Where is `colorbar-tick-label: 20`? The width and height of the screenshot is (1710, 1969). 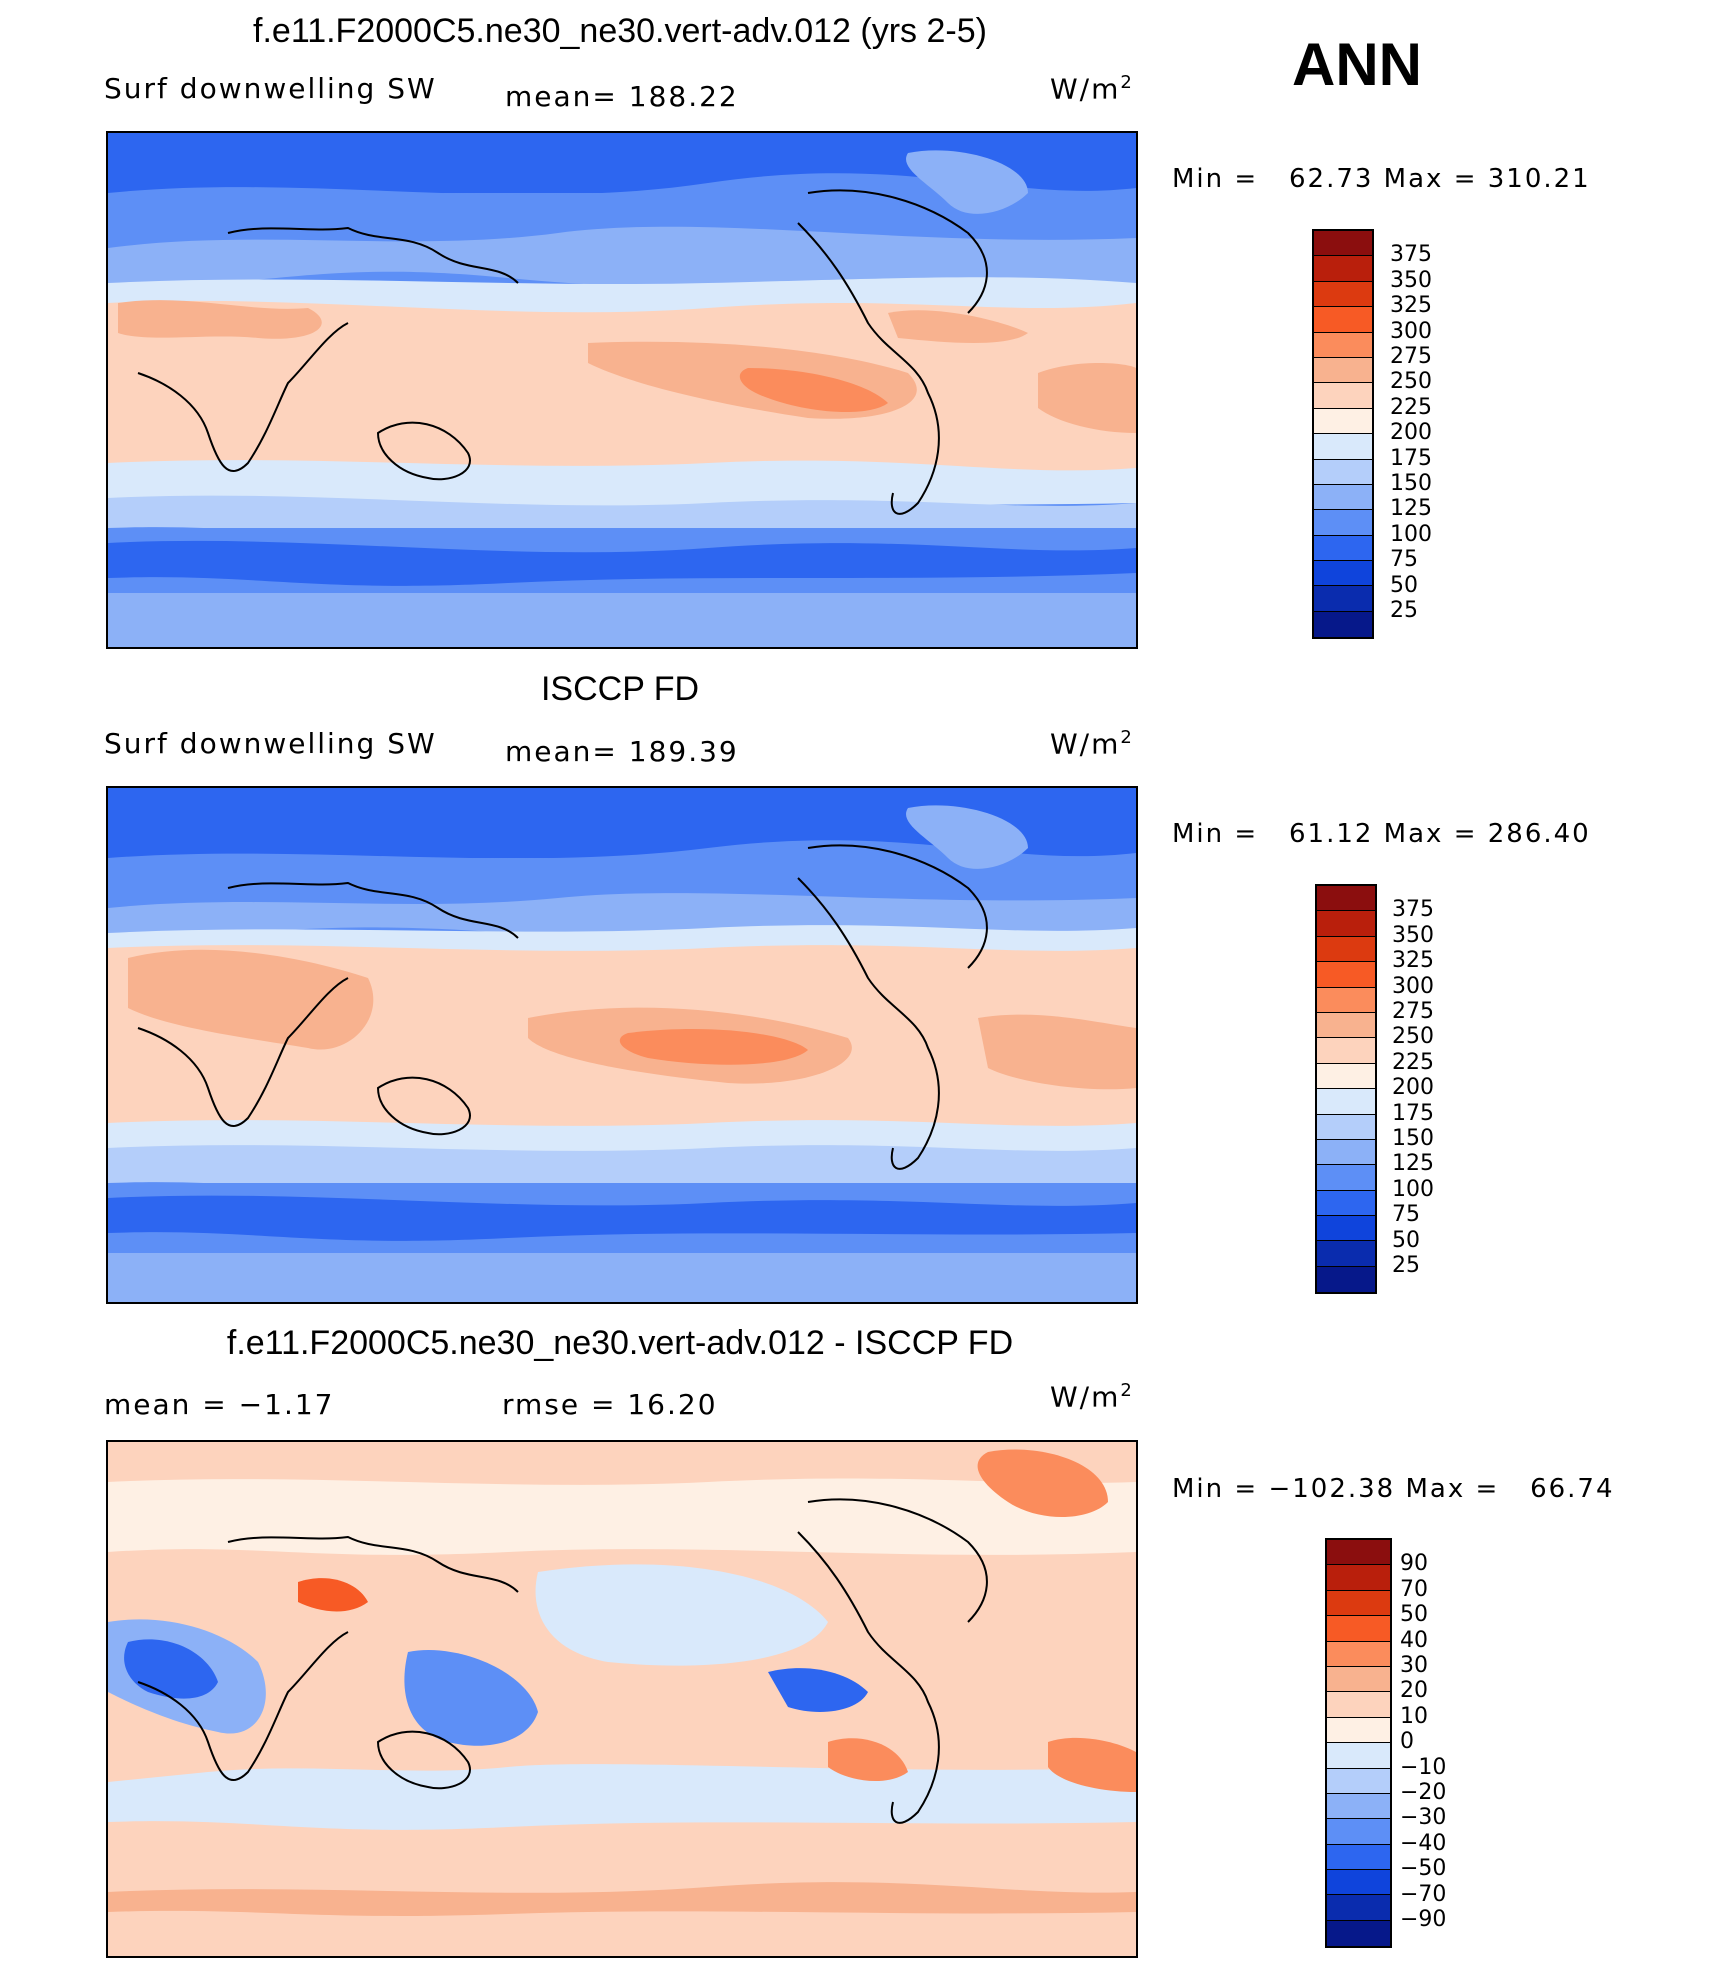 colorbar-tick-label: 20 is located at coordinates (1414, 1691).